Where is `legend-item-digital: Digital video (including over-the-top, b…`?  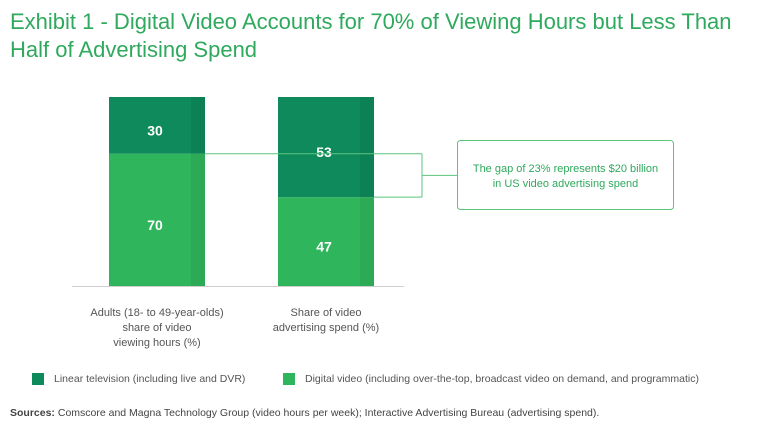 legend-item-digital: Digital video (including over-the-top, b… is located at coordinates (491, 379).